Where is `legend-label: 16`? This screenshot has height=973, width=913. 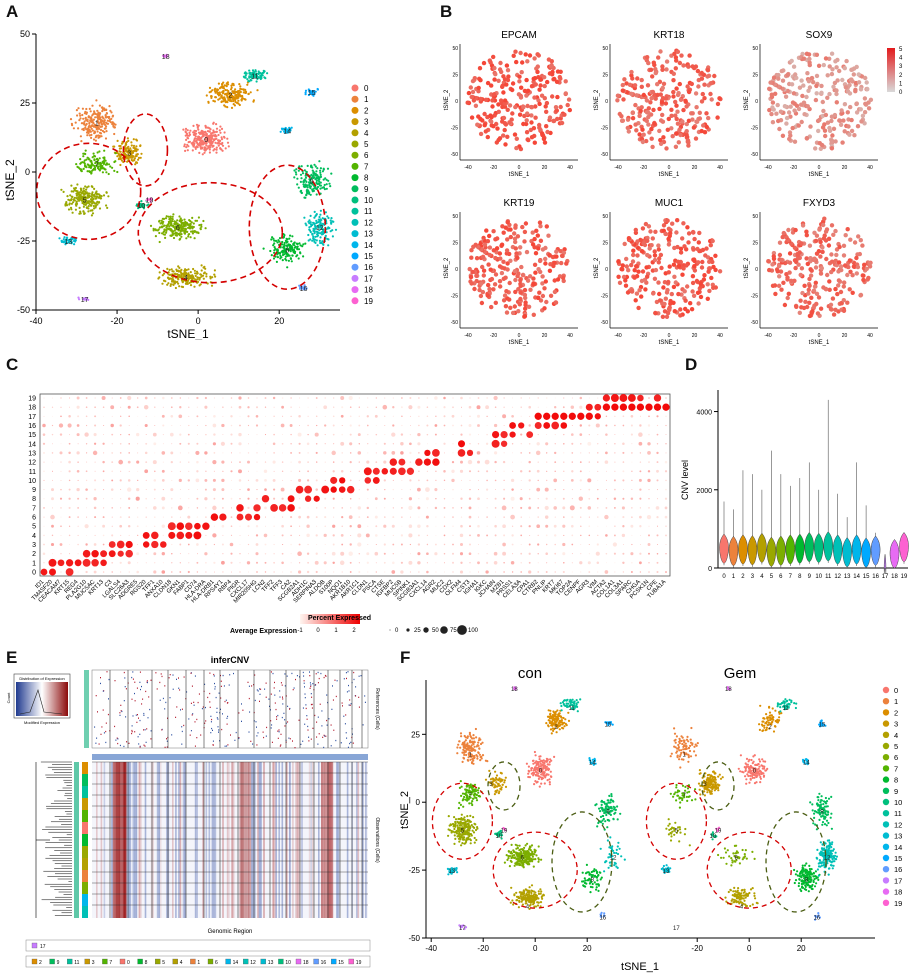 legend-label: 16 is located at coordinates (368, 267).